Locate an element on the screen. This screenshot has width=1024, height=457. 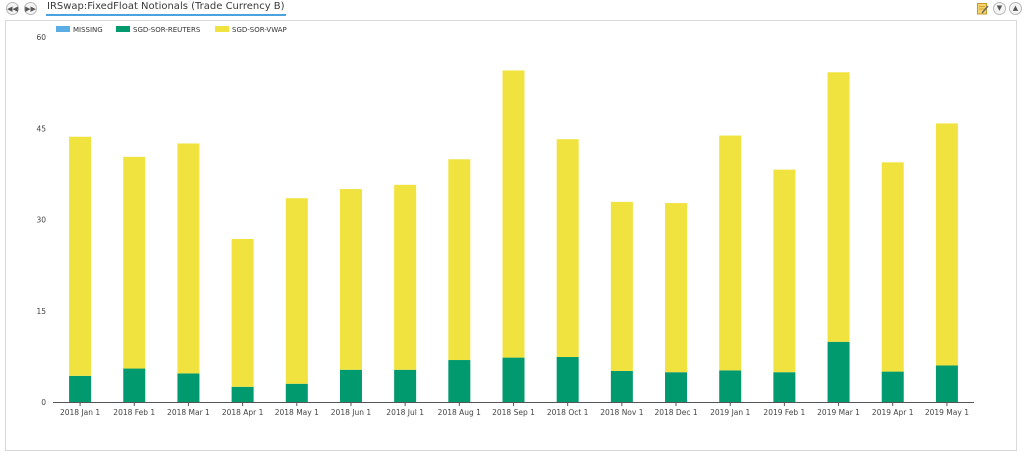
expand-up-icon: ▲ is located at coordinates (1015, 8).